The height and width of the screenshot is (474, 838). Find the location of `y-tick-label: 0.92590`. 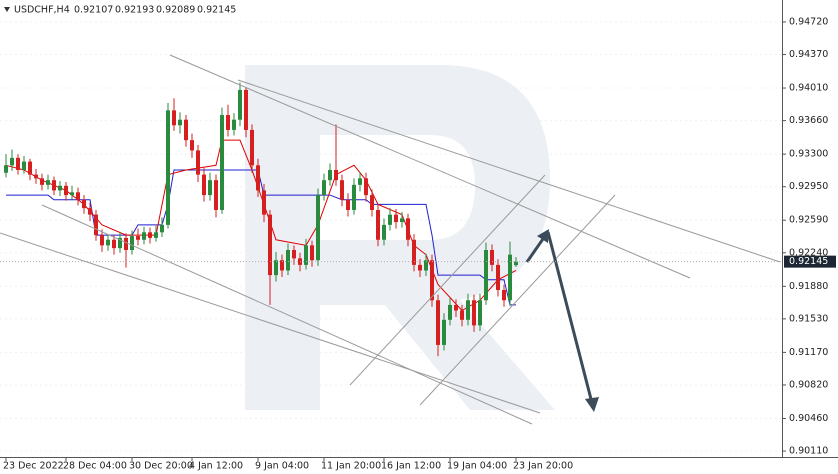

y-tick-label: 0.92590 is located at coordinates (808, 220).